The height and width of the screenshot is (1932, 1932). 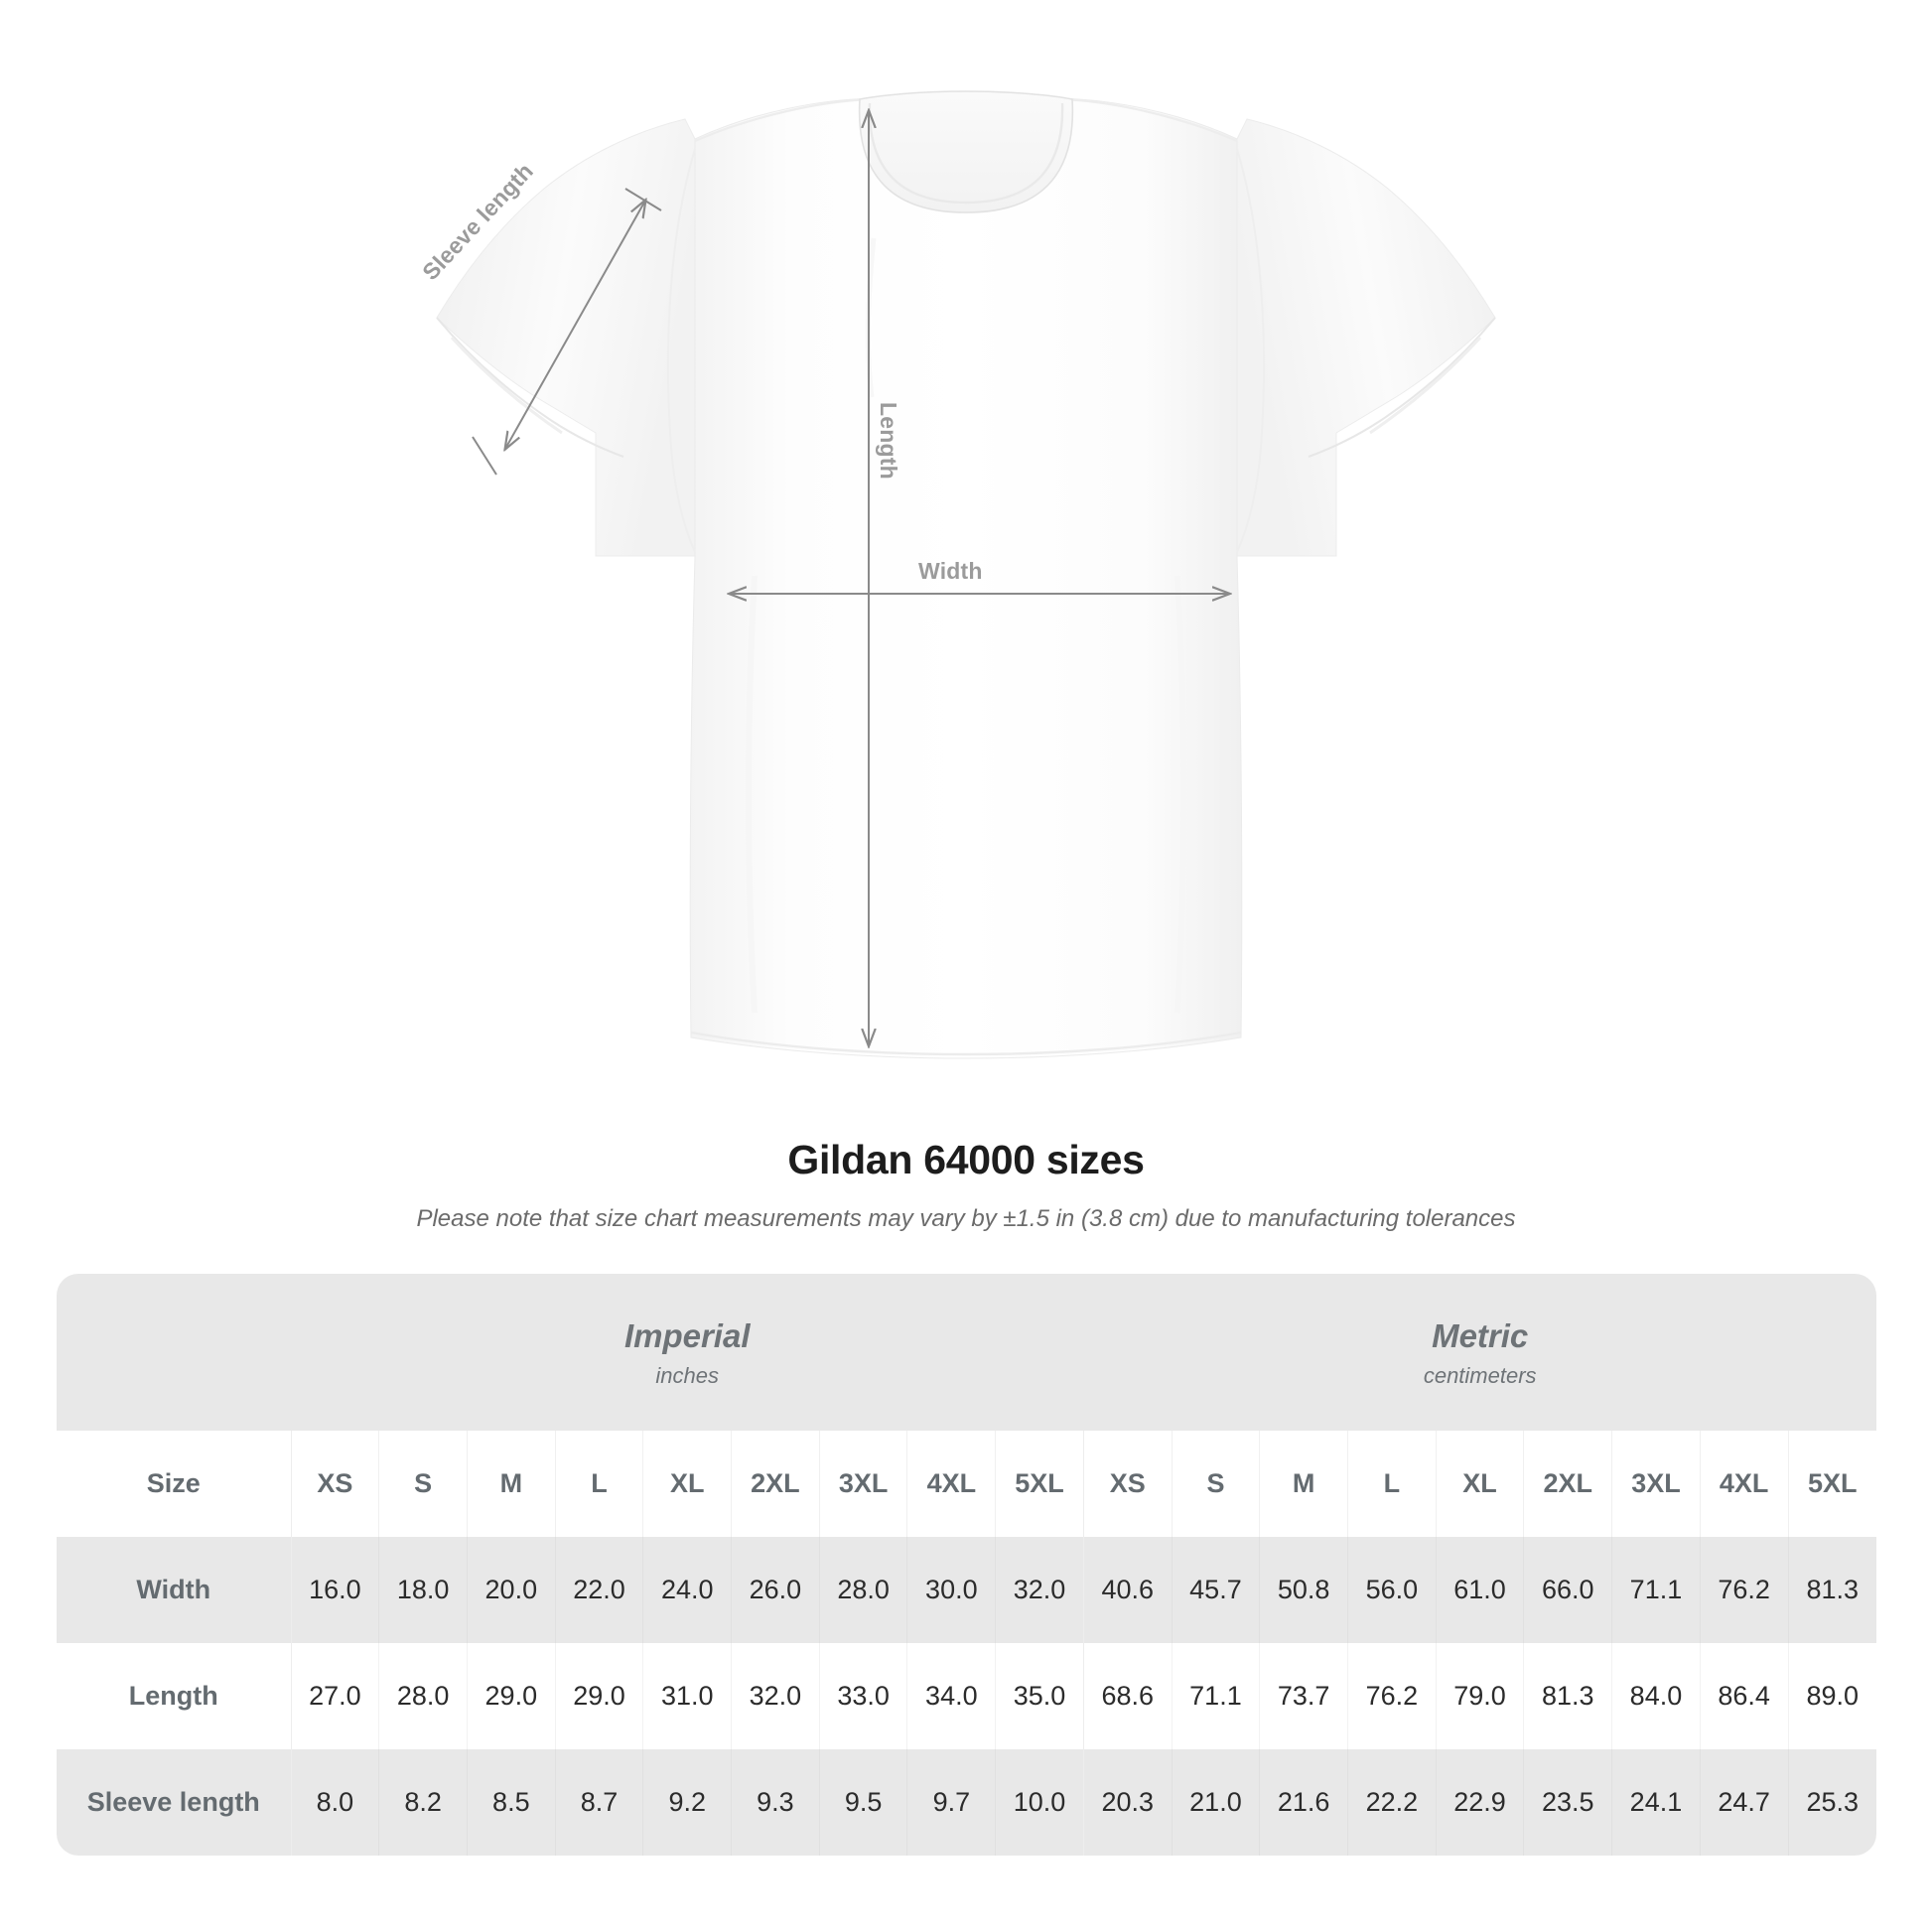 What do you see at coordinates (1392, 1484) in the screenshot?
I see `size-header-metric-l: L` at bounding box center [1392, 1484].